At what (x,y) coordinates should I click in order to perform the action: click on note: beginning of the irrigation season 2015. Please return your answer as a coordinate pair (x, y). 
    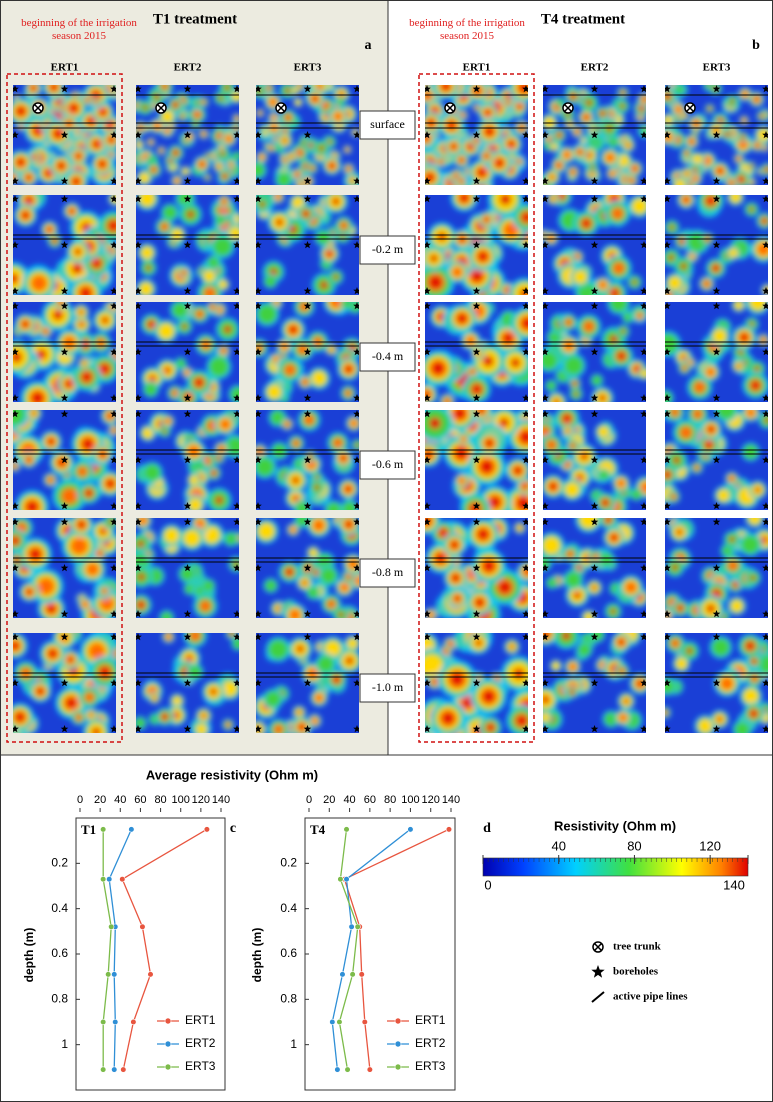
    Looking at the image, I should click on (467, 29).